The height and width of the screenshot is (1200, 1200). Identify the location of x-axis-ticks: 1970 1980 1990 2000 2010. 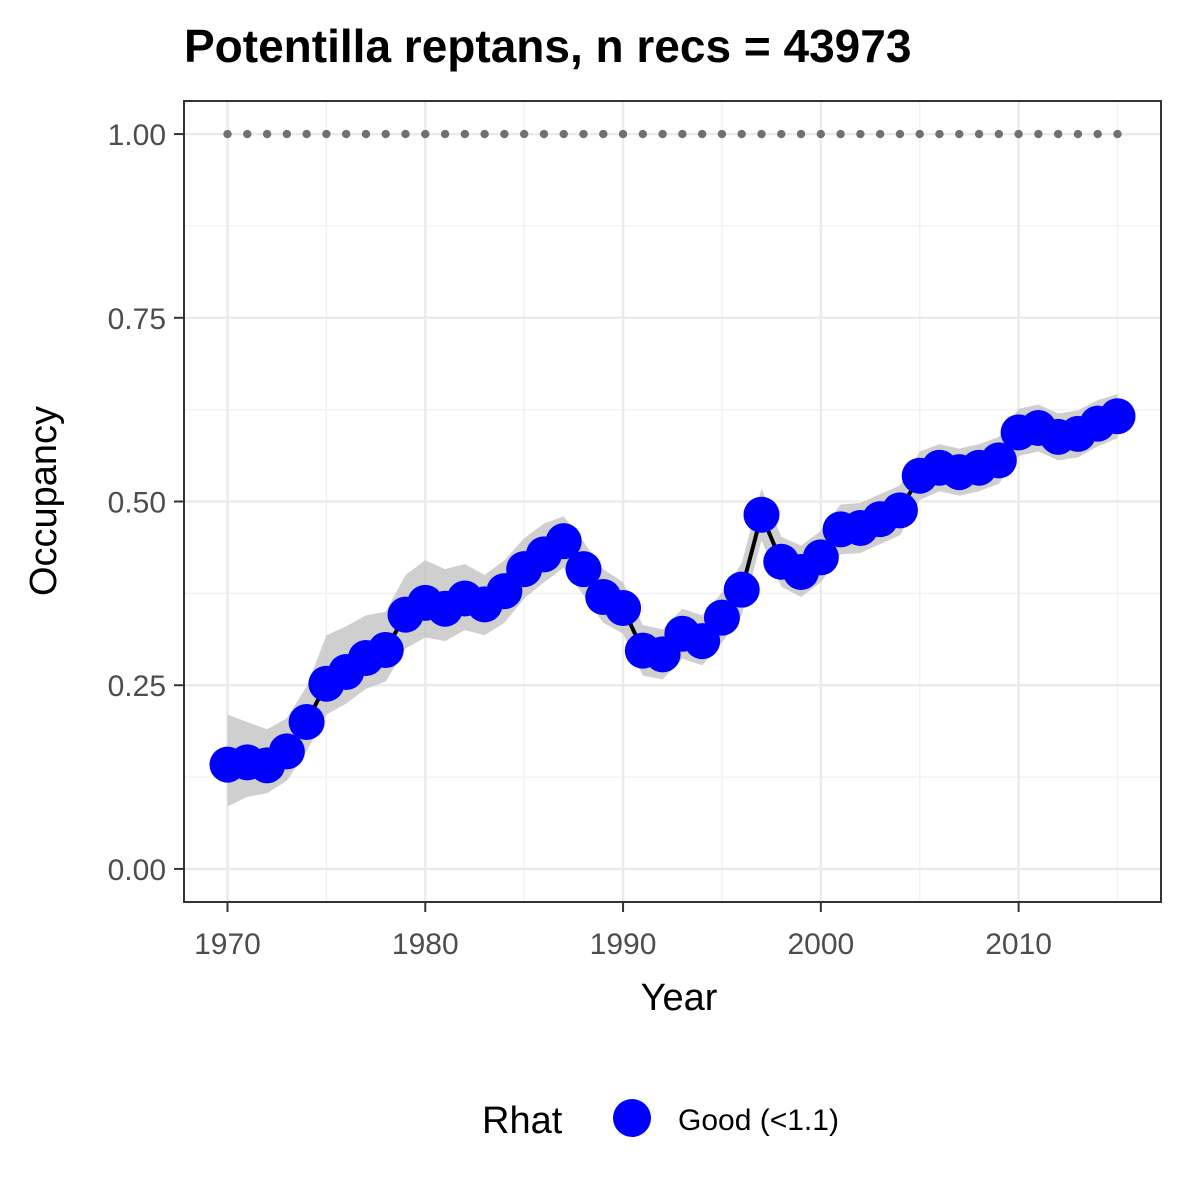
(623, 931).